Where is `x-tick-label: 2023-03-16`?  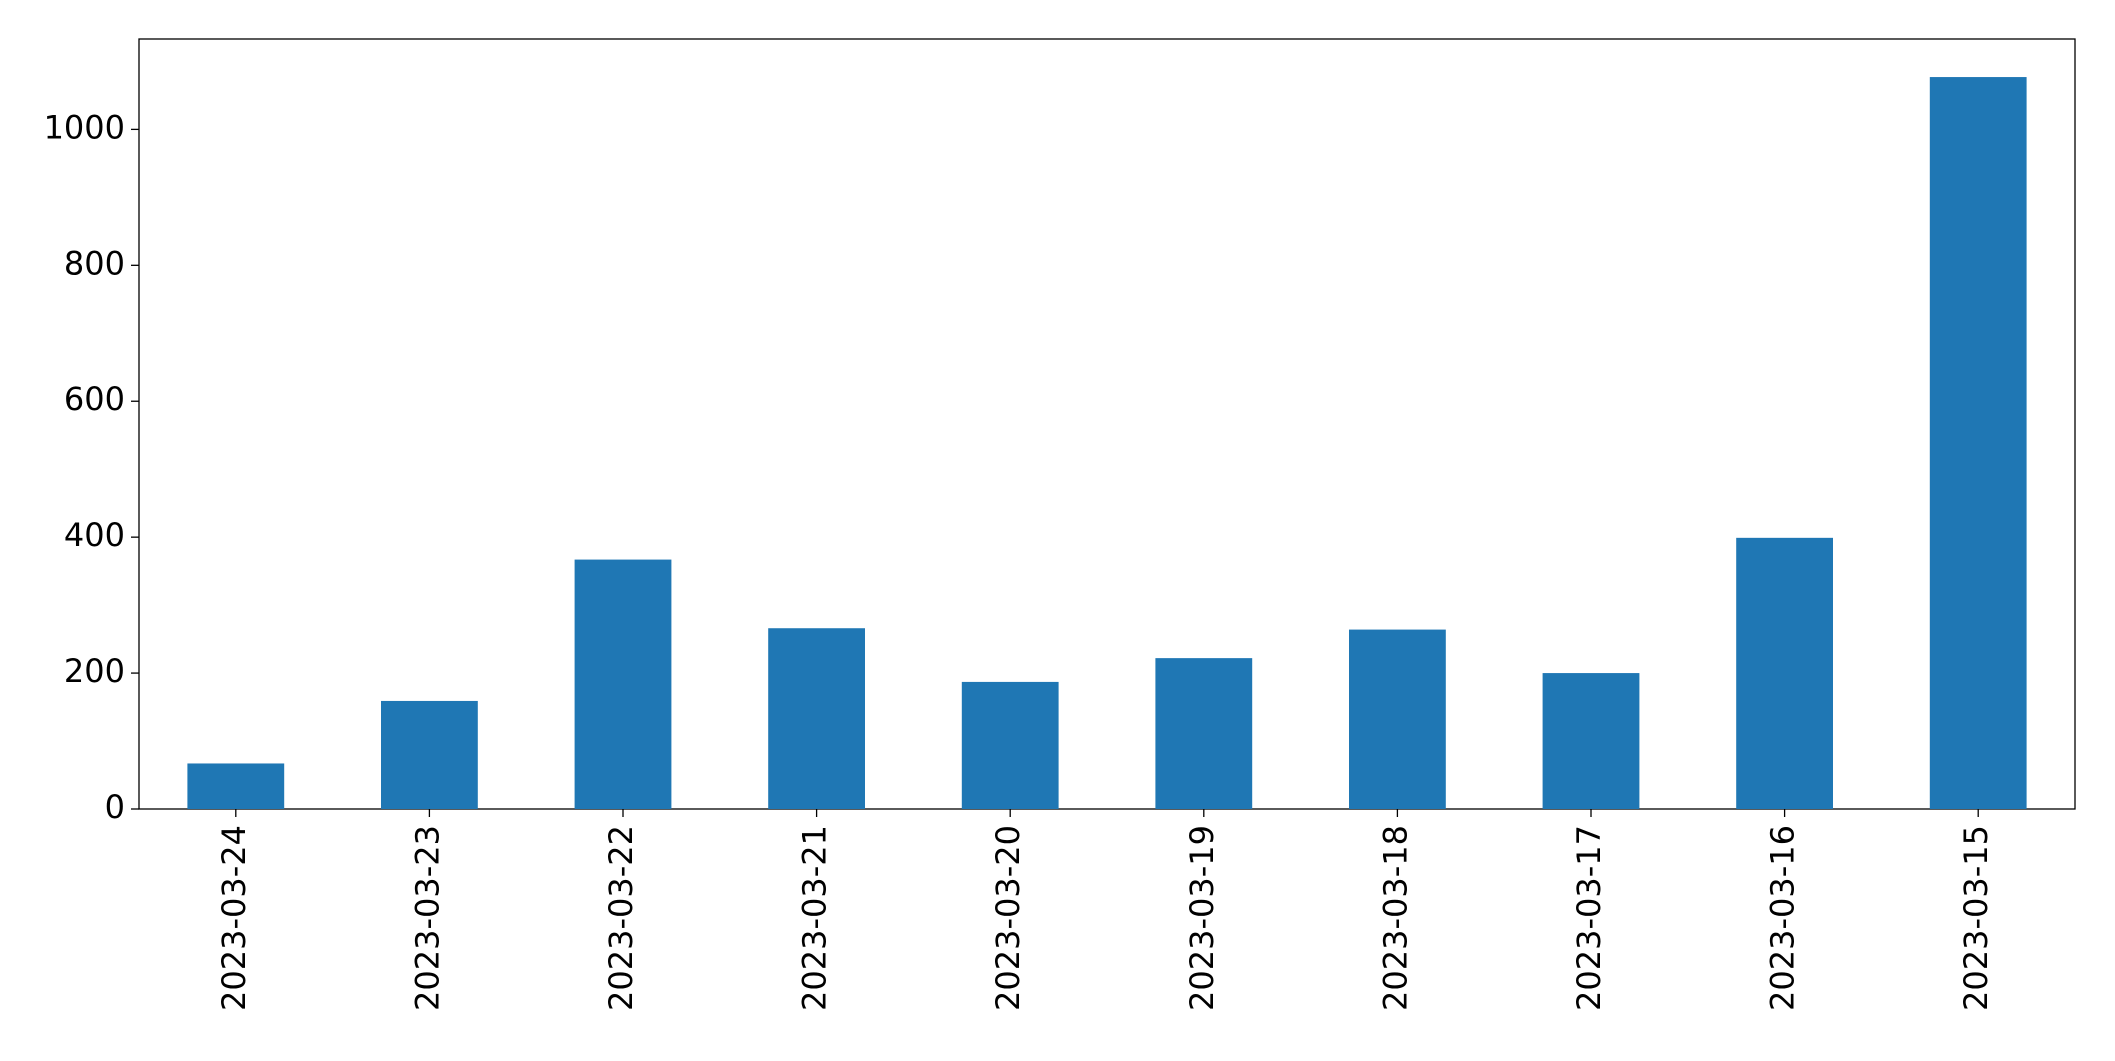
x-tick-label: 2023-03-16 is located at coordinates (1783, 918).